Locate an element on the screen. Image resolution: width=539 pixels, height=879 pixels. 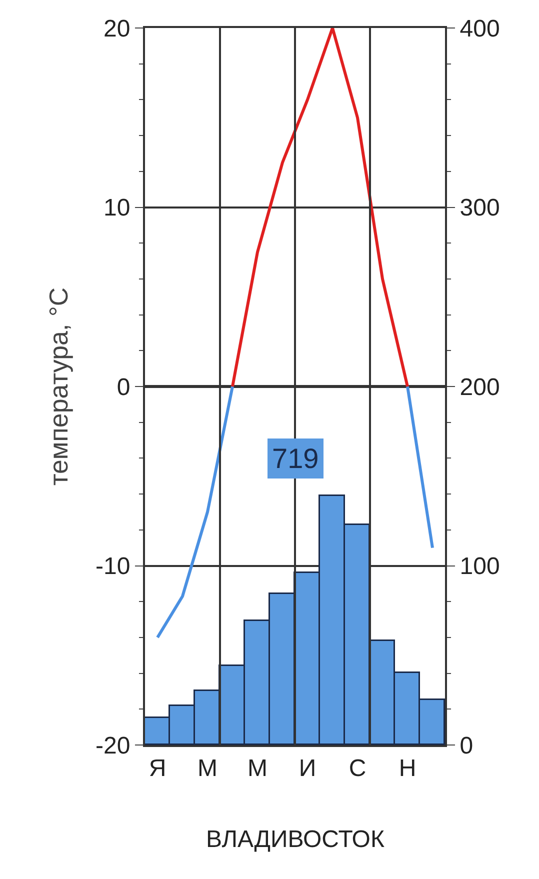
line-series is located at coordinates (320, 208).